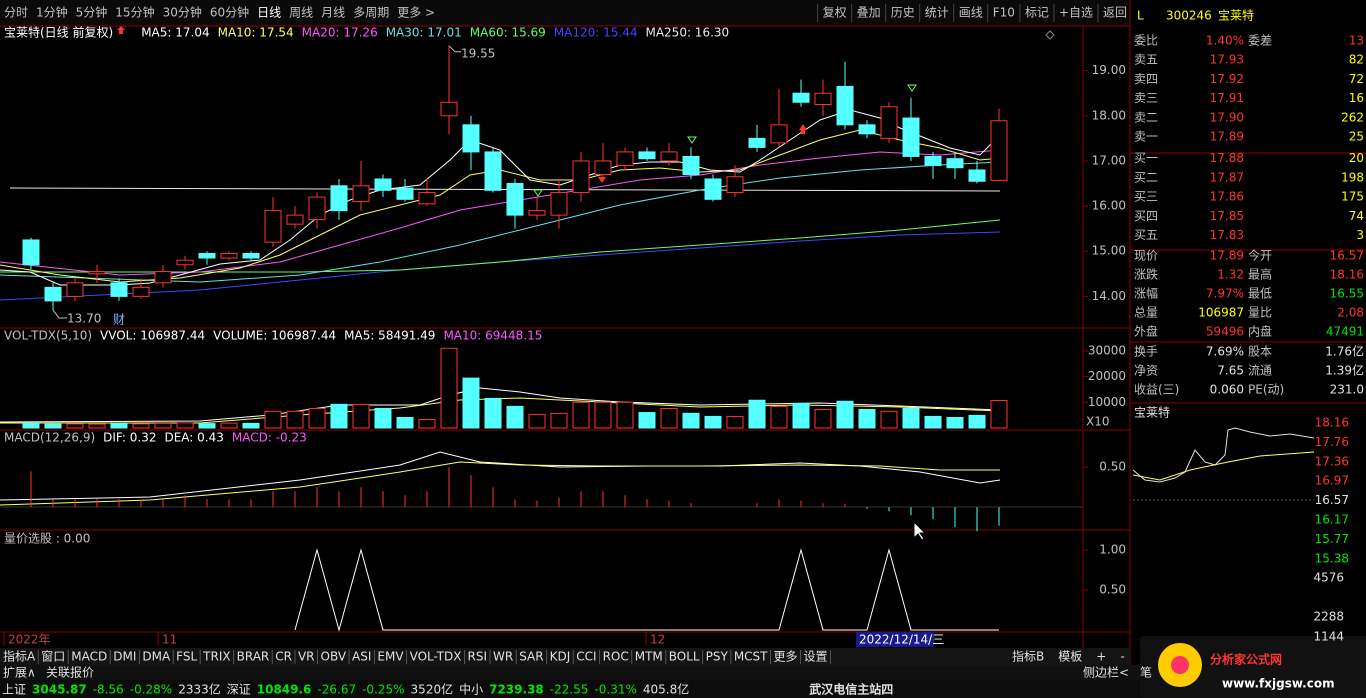 The height and width of the screenshot is (698, 1366). I want to click on period-tab: 5分钟, so click(92, 12).